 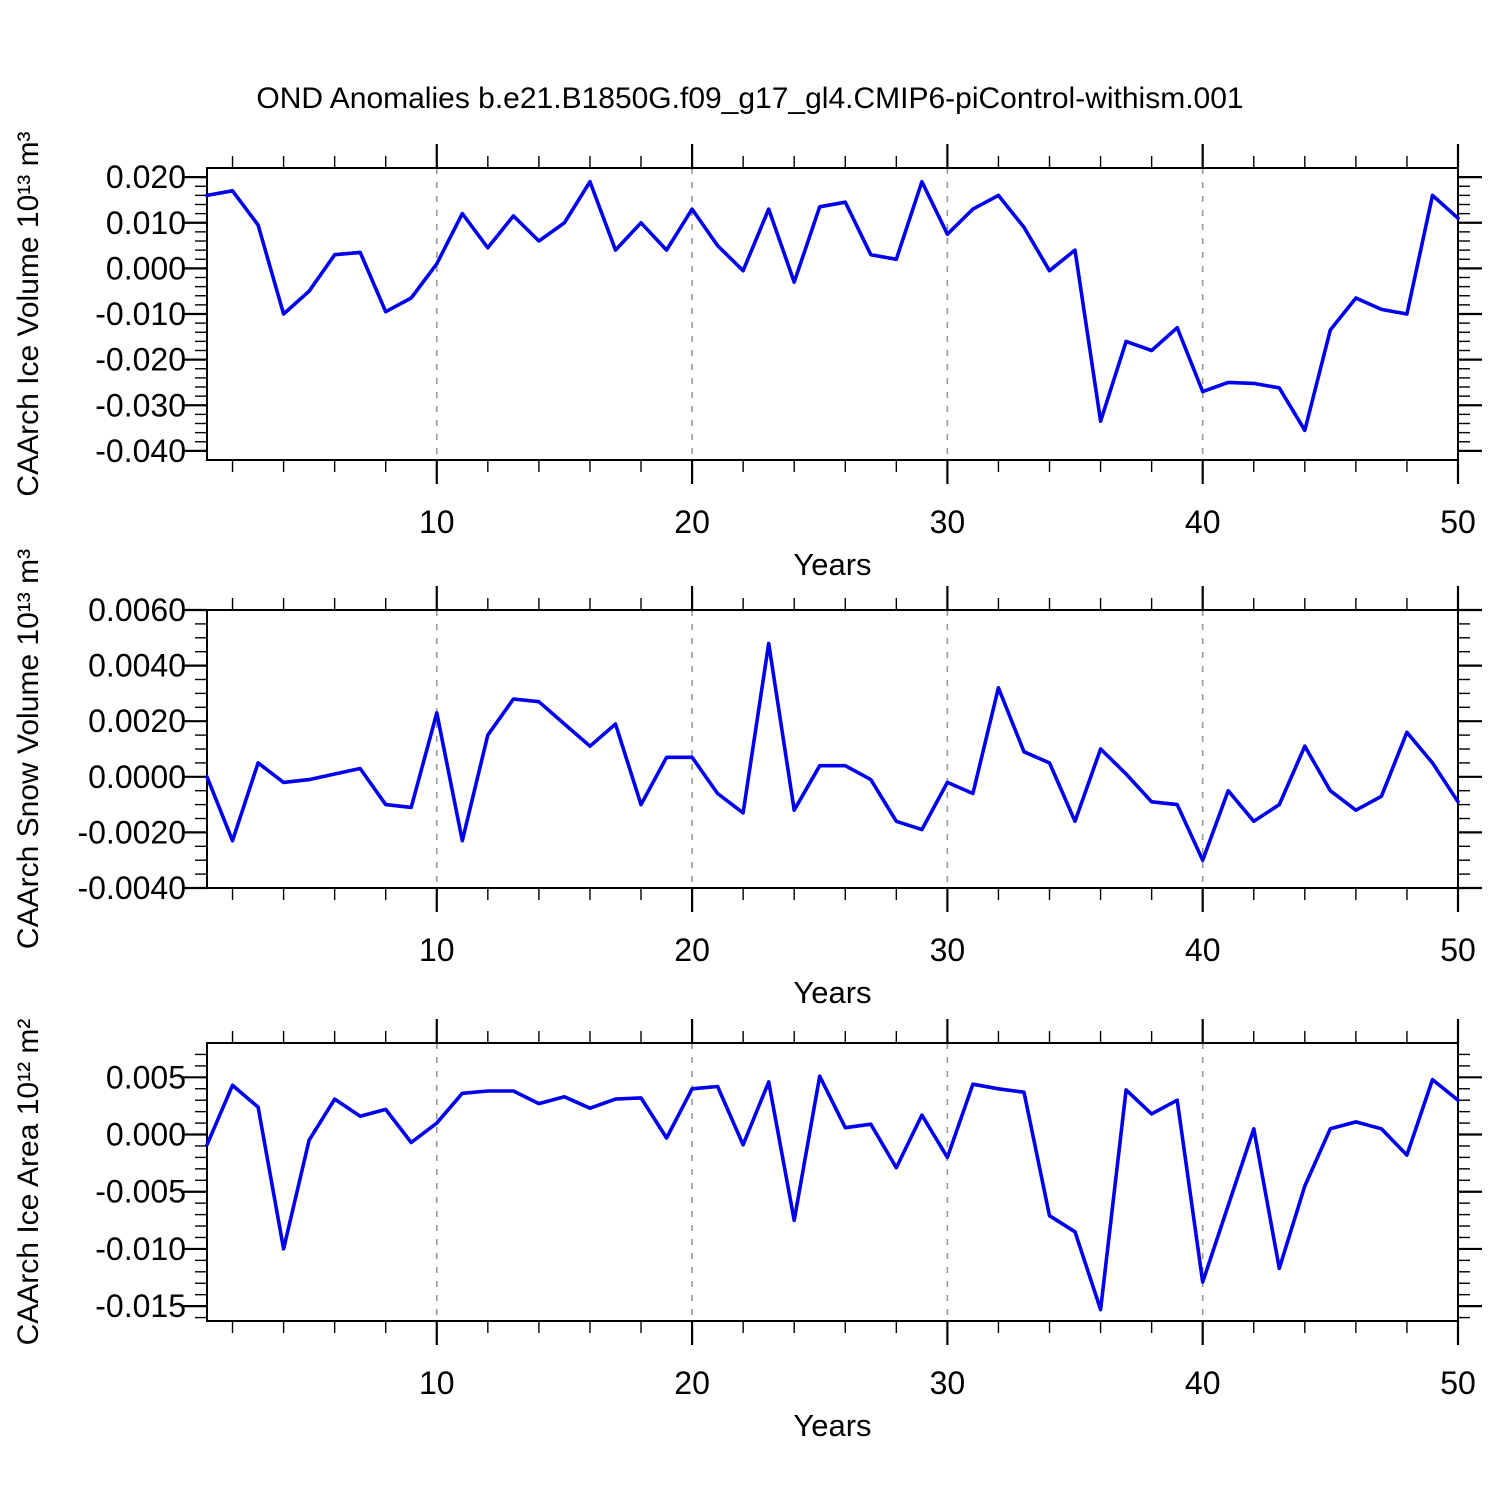 I want to click on y-axis-title: CAArch Ice Volume 10¹³ m³, so click(x=28, y=313).